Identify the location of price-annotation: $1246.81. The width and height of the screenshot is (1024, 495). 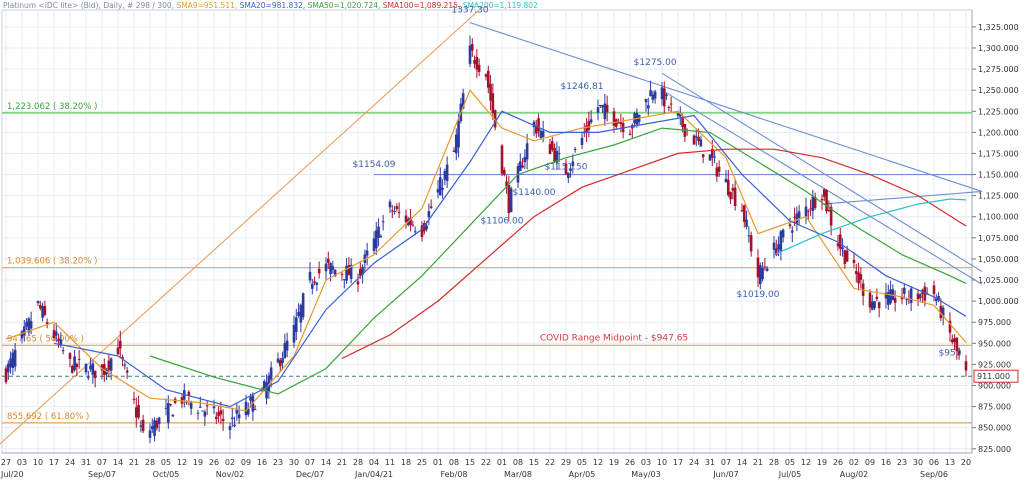
(582, 87).